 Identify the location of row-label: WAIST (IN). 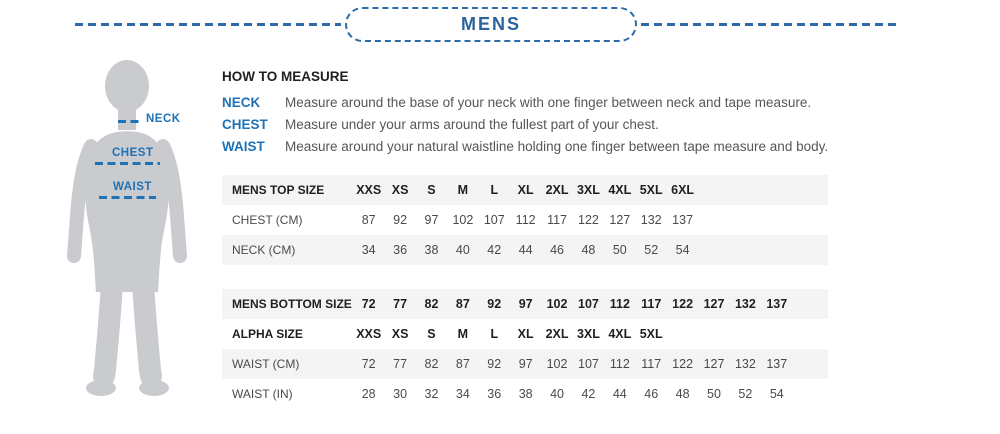
(262, 394).